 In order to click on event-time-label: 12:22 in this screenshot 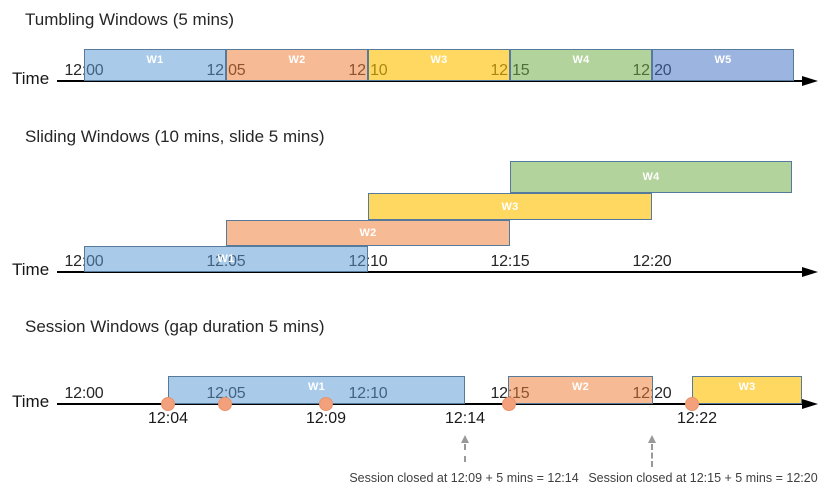, I will do `click(697, 418)`.